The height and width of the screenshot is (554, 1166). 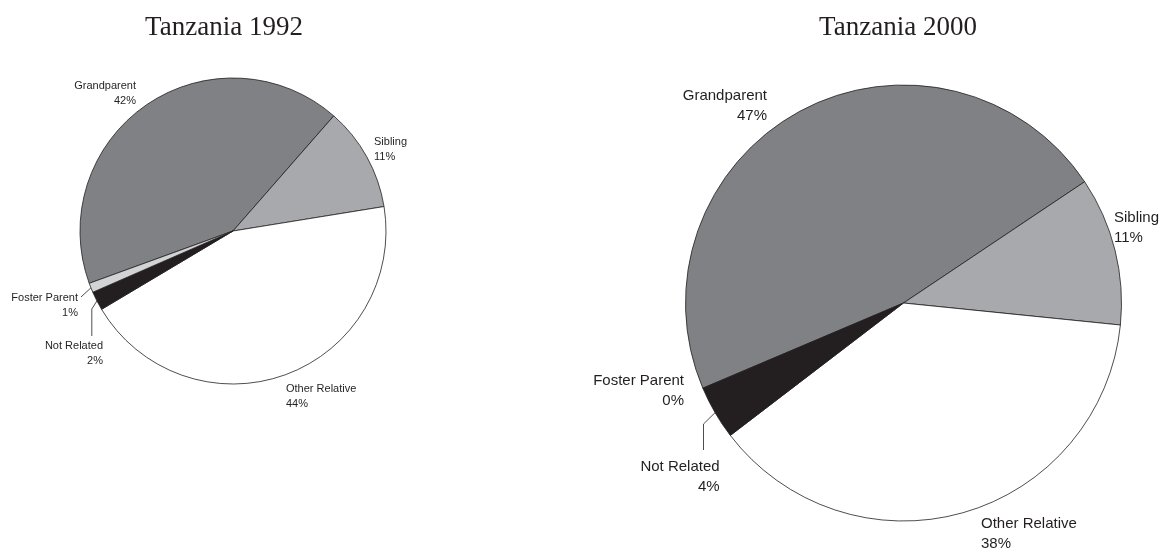 I want to click on data-label: 4%, so click(x=708, y=485).